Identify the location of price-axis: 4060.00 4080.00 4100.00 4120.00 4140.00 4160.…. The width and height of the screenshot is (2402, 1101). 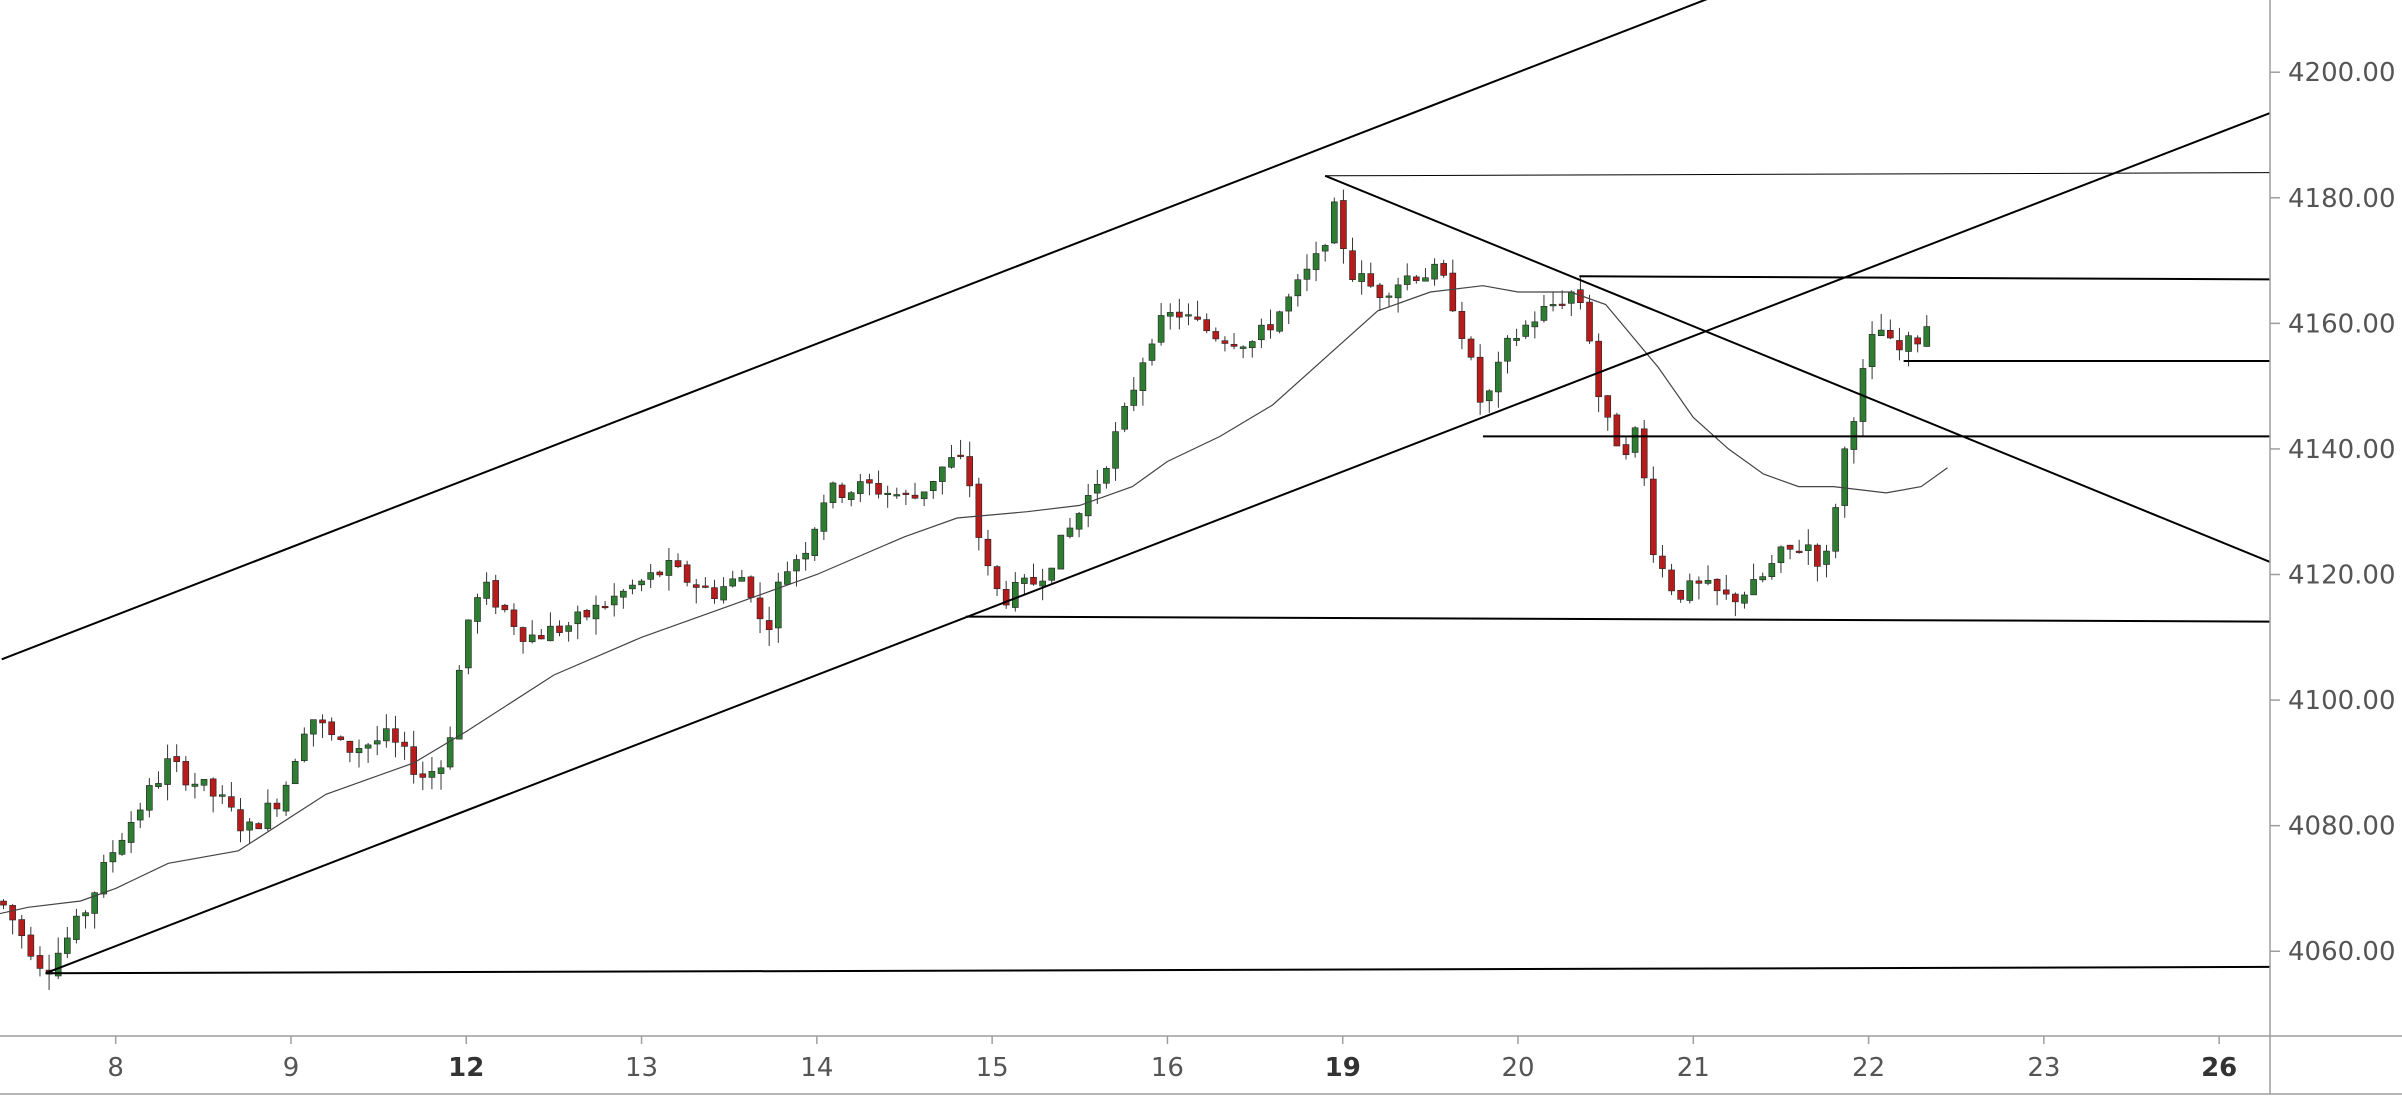
(2333, 512).